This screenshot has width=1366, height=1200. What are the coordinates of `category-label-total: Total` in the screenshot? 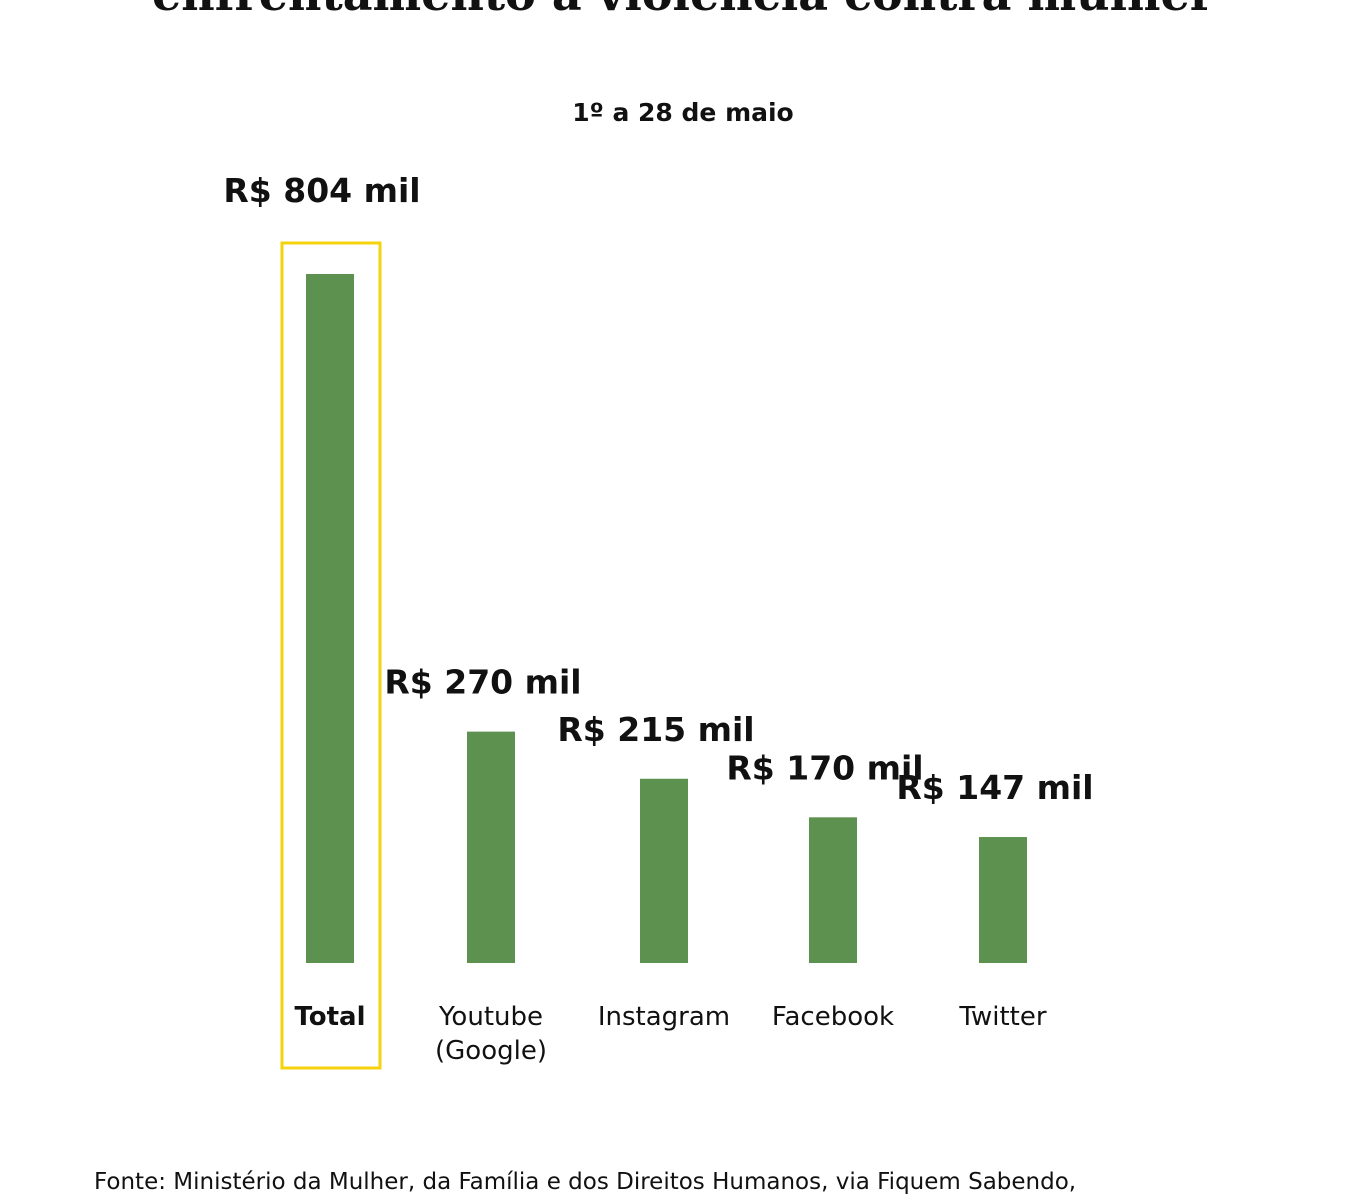 It's located at (329, 1017).